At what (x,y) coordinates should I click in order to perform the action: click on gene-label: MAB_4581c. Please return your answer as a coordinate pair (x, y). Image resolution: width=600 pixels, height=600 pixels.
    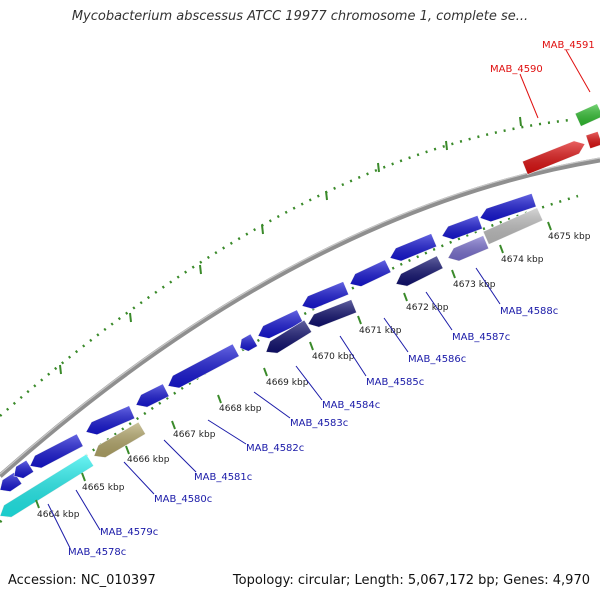
    Looking at the image, I should click on (223, 477).